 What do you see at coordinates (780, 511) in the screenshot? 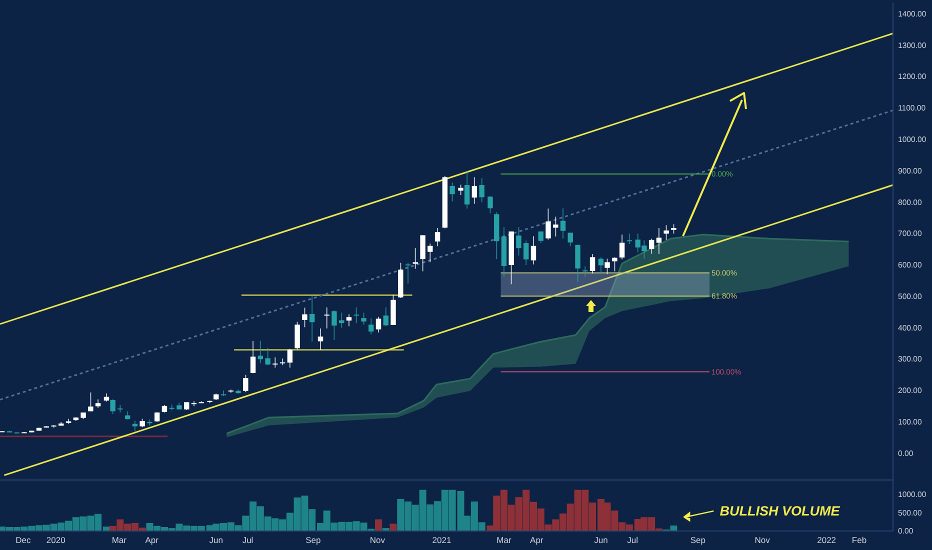
I see `annotation: BULLISH VOLUME` at bounding box center [780, 511].